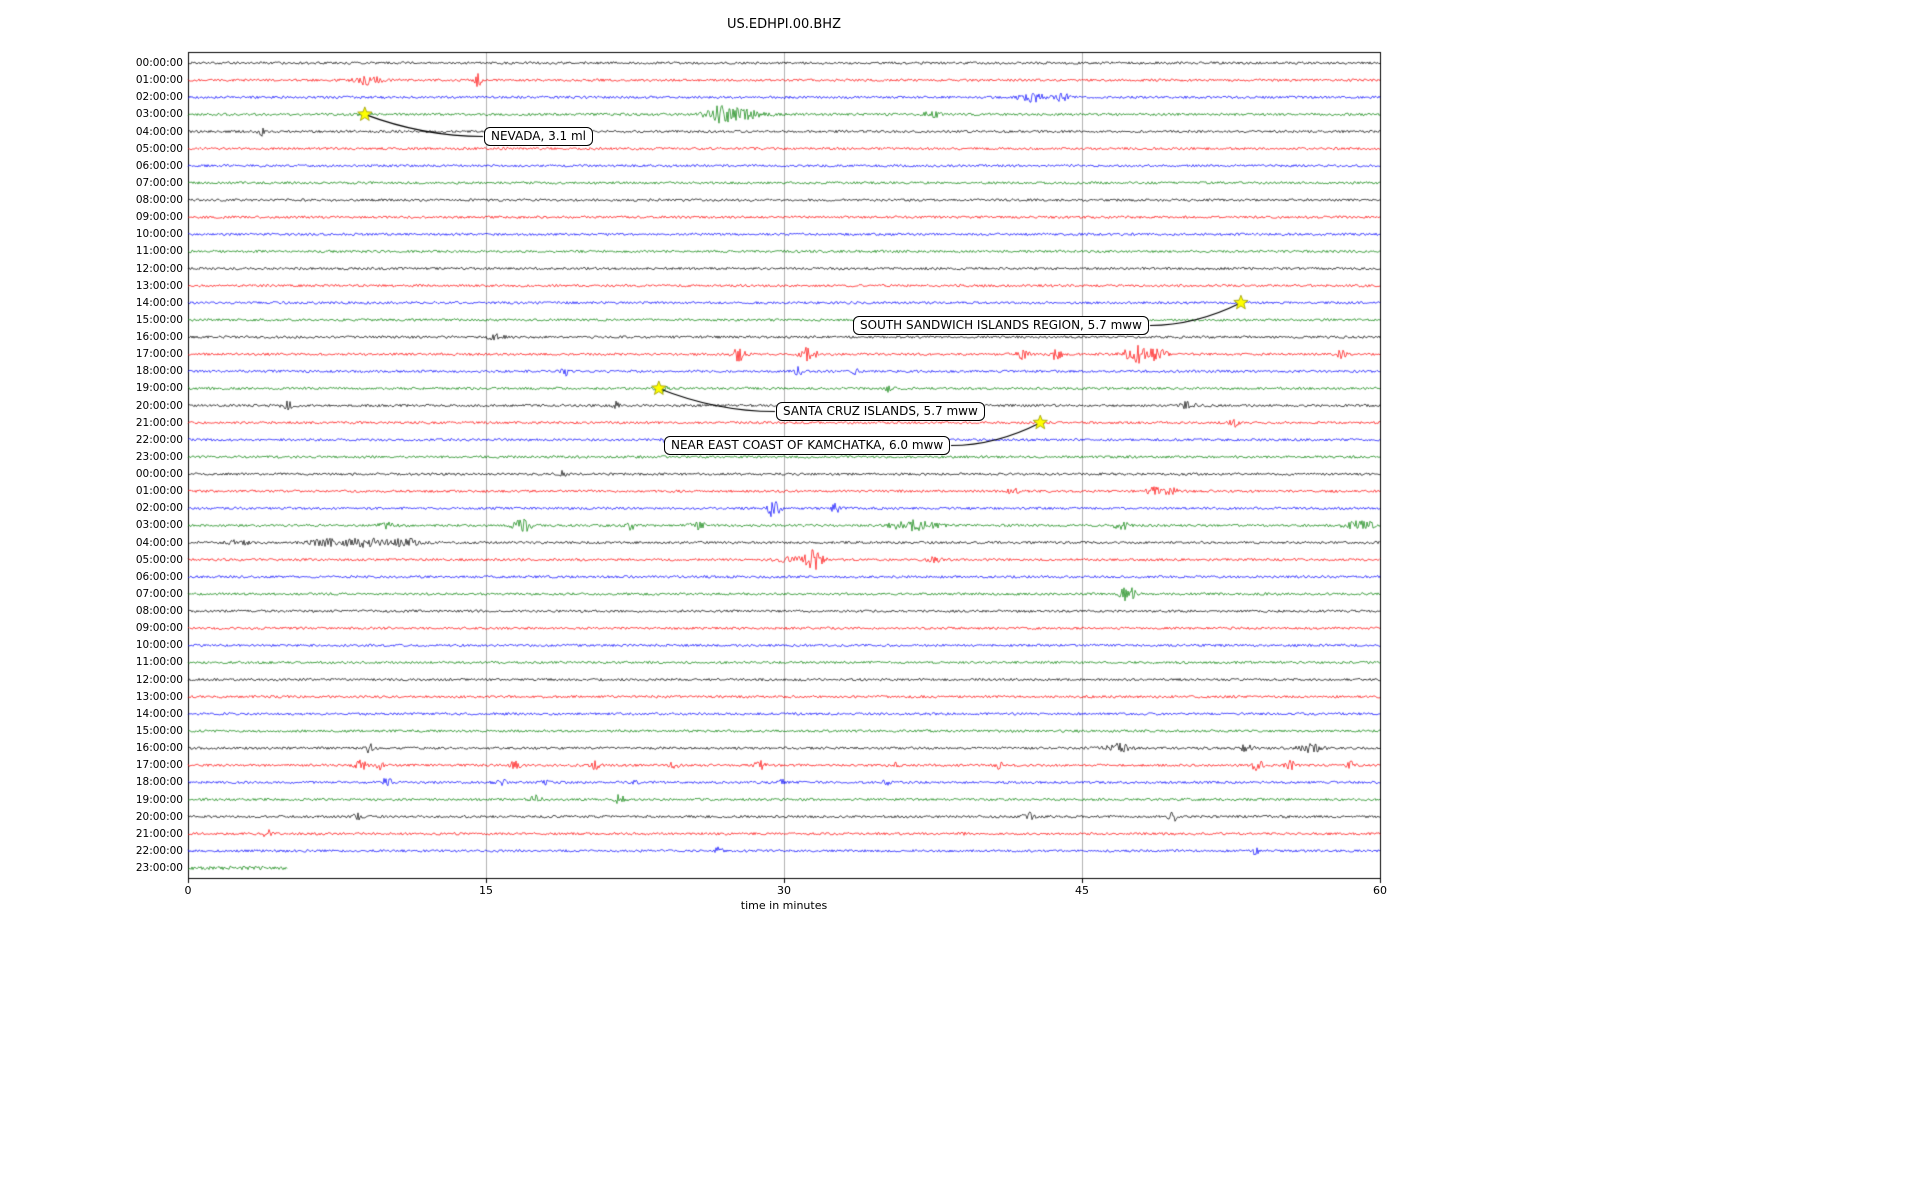 The height and width of the screenshot is (1200, 1920). I want to click on x-tick-label: 60, so click(1380, 890).